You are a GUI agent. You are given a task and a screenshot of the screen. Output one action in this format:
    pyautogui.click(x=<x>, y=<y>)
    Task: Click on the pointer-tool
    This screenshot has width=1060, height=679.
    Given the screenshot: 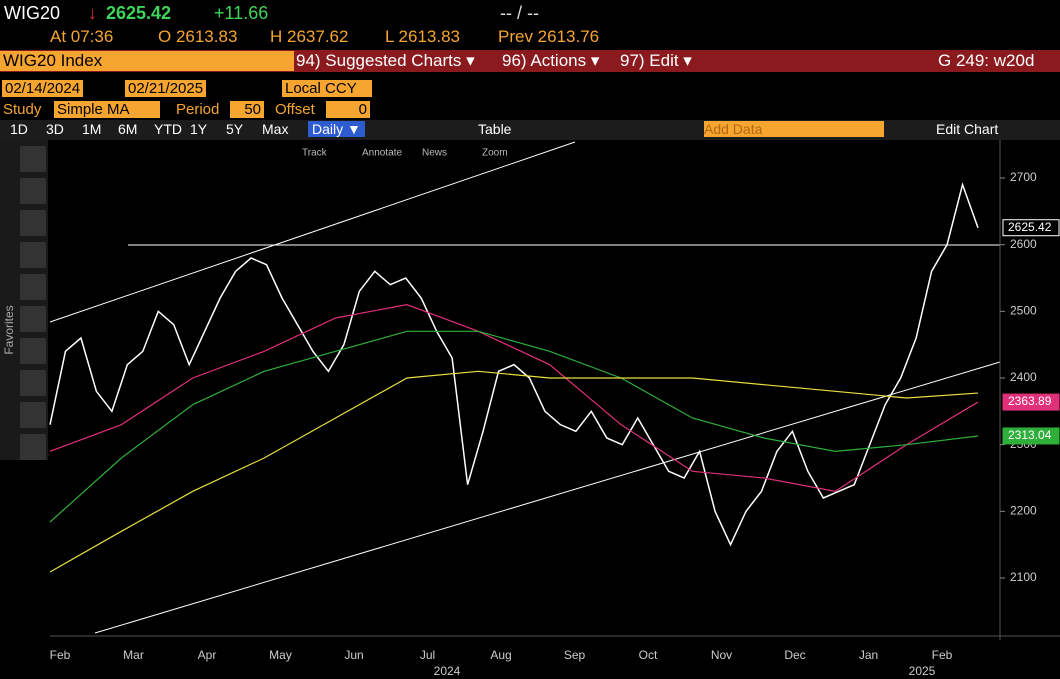 What is the action you would take?
    pyautogui.click(x=33, y=159)
    